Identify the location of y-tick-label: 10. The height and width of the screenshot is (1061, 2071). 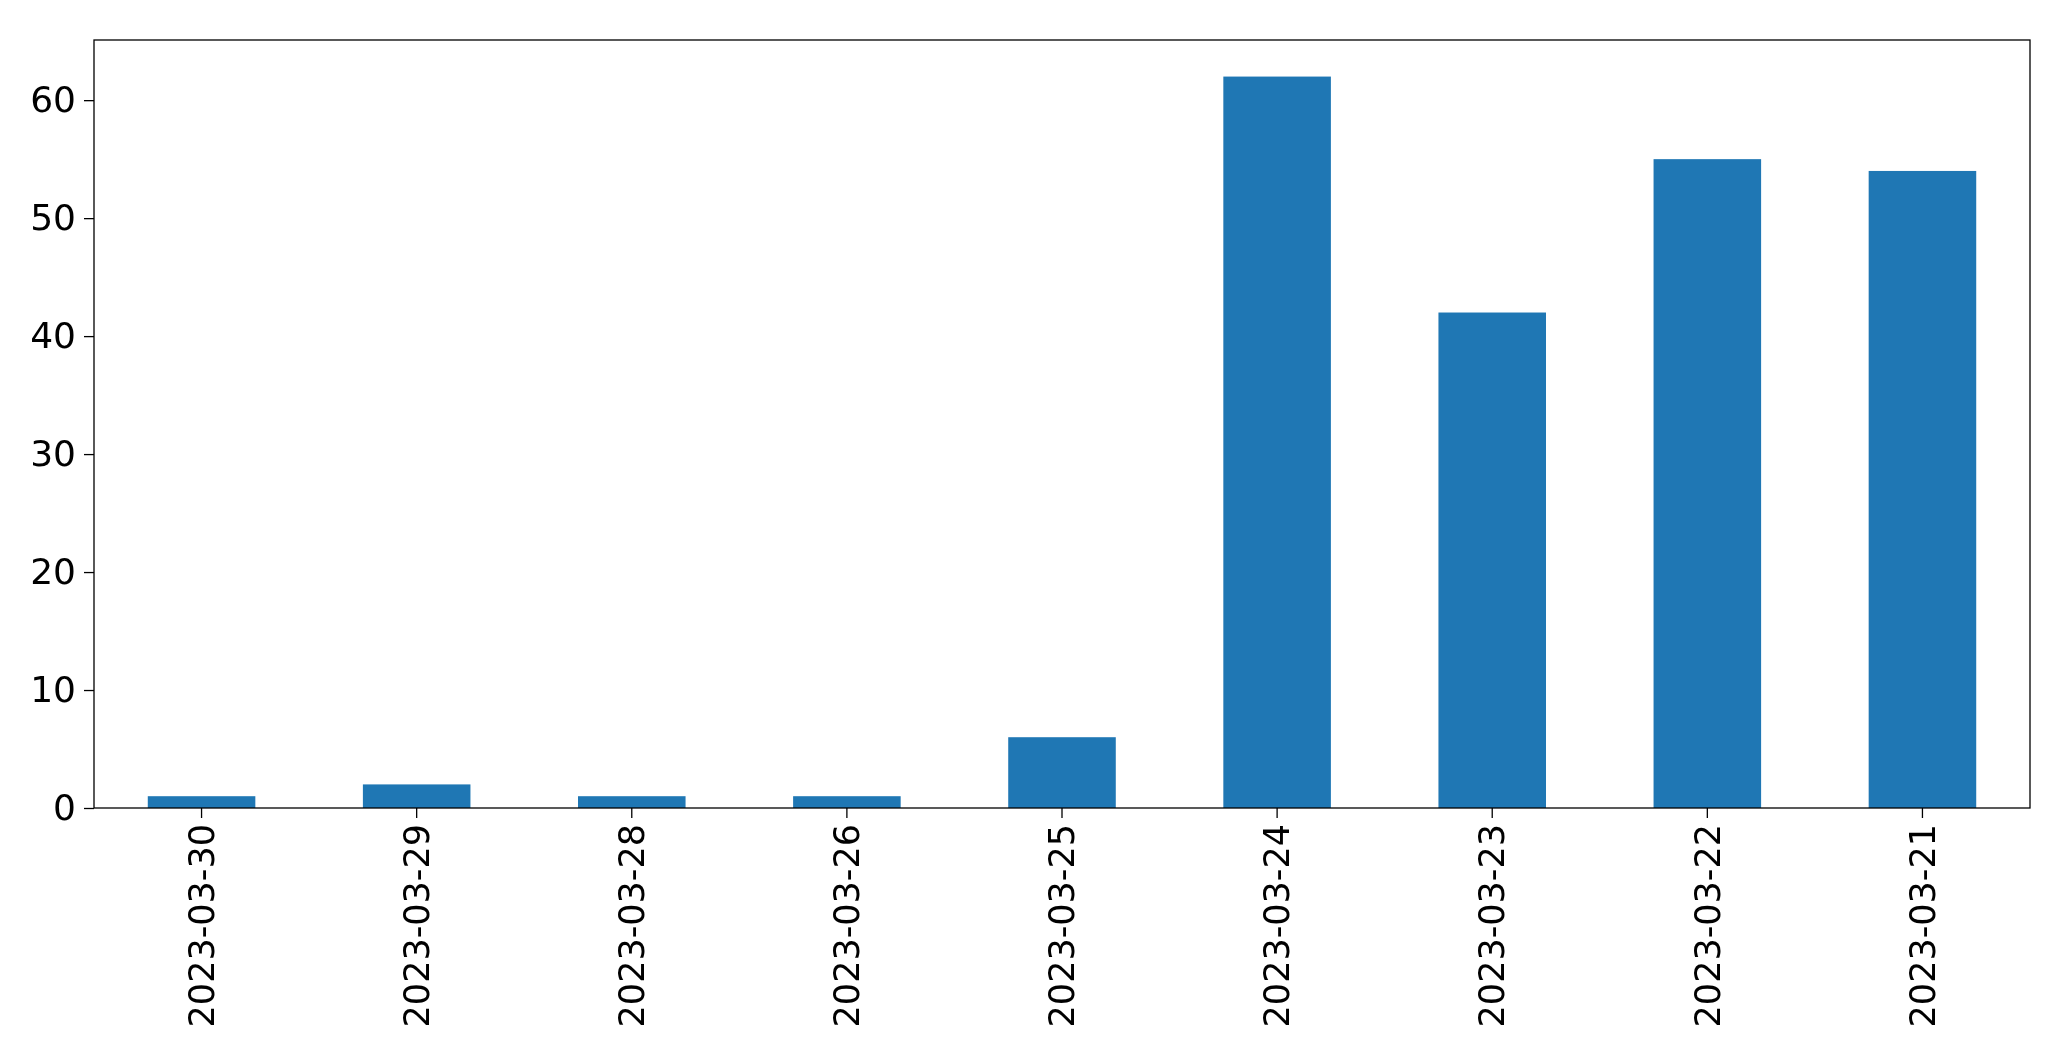
(53, 690).